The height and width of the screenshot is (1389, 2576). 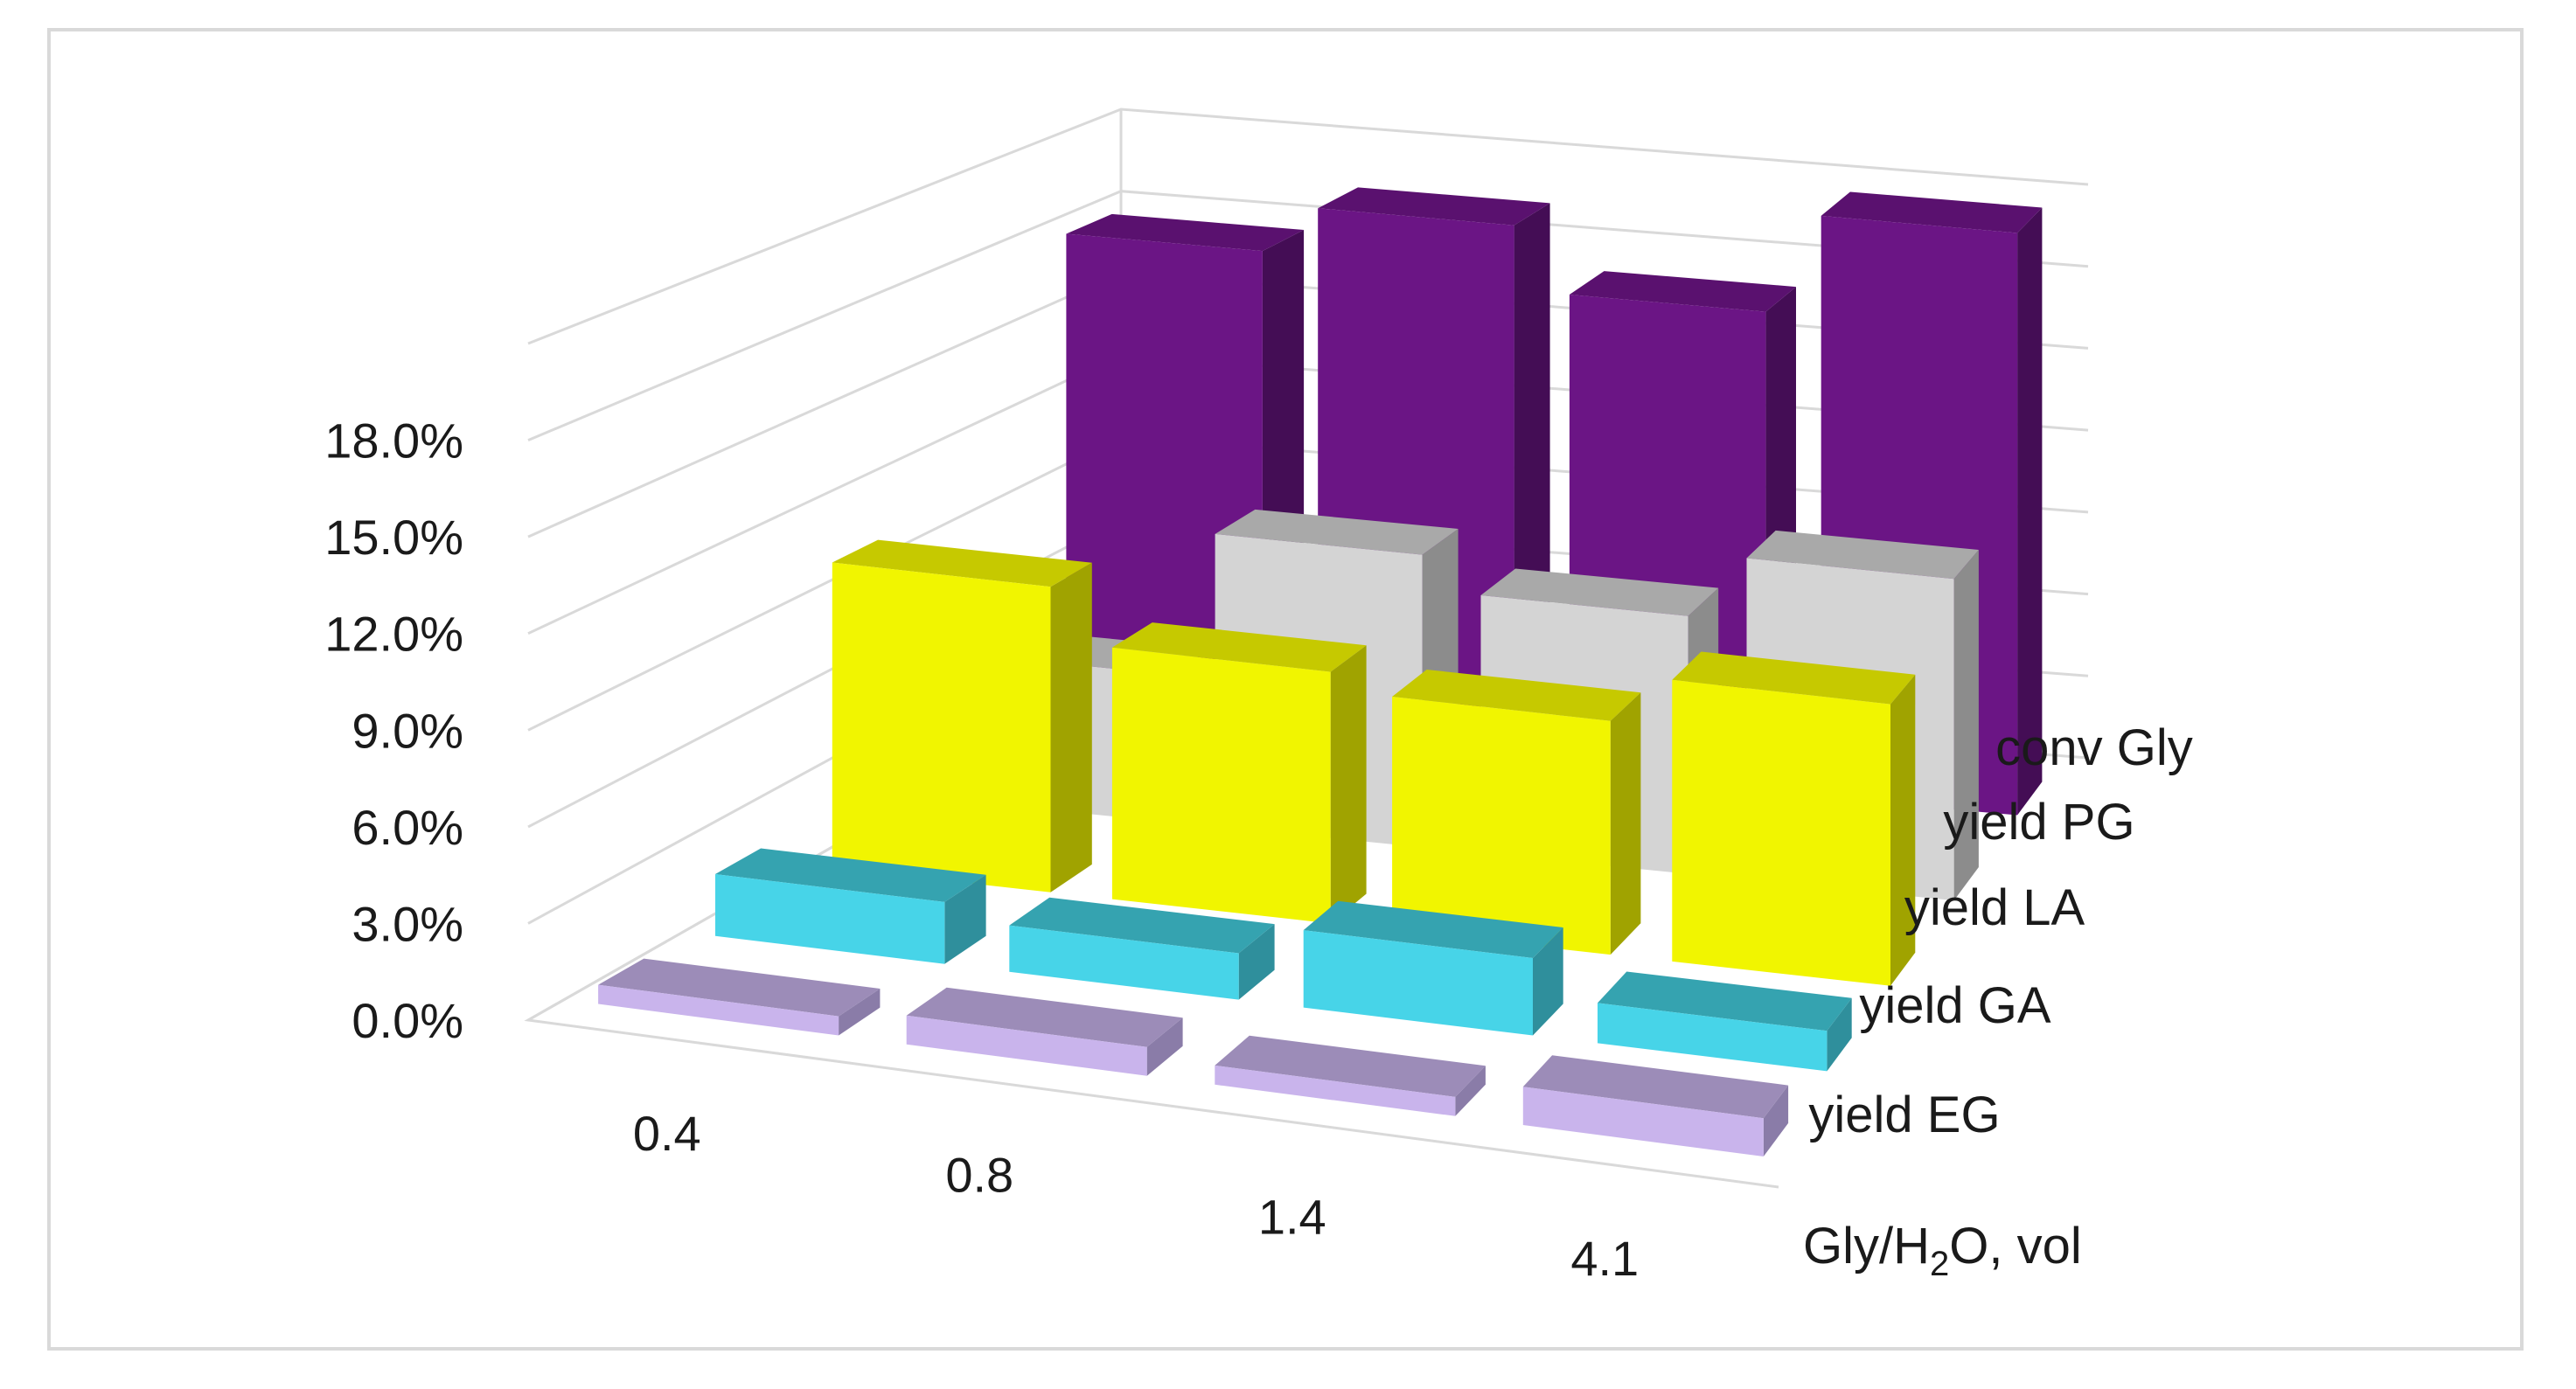 I want to click on series-label: conv Gly, so click(x=2094, y=748).